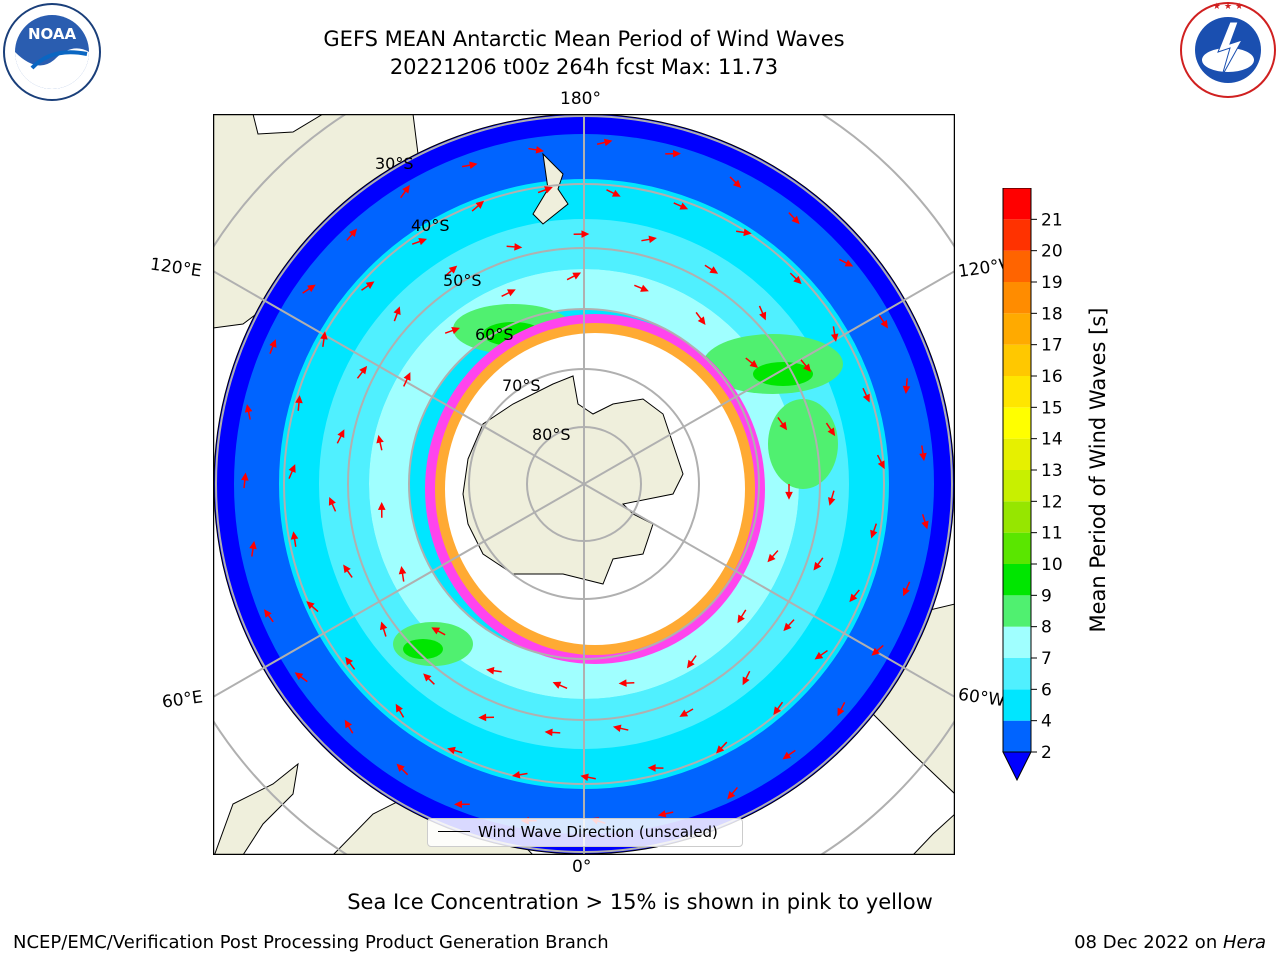  What do you see at coordinates (1052, 377) in the screenshot?
I see `colorbar-tick-label: 16` at bounding box center [1052, 377].